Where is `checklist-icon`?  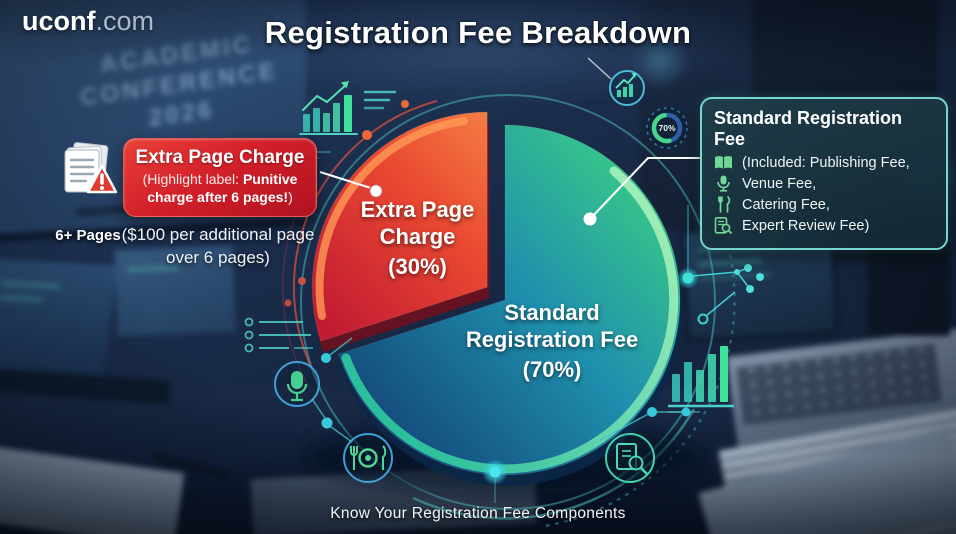
checklist-icon is located at coordinates (278, 335).